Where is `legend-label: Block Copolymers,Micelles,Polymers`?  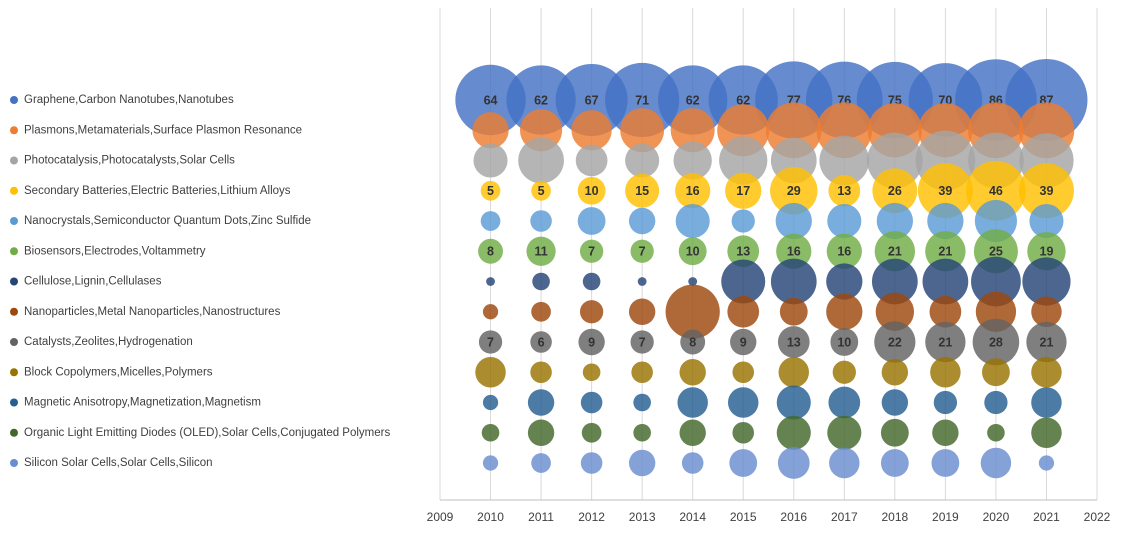 legend-label: Block Copolymers,Micelles,Polymers is located at coordinates (118, 372).